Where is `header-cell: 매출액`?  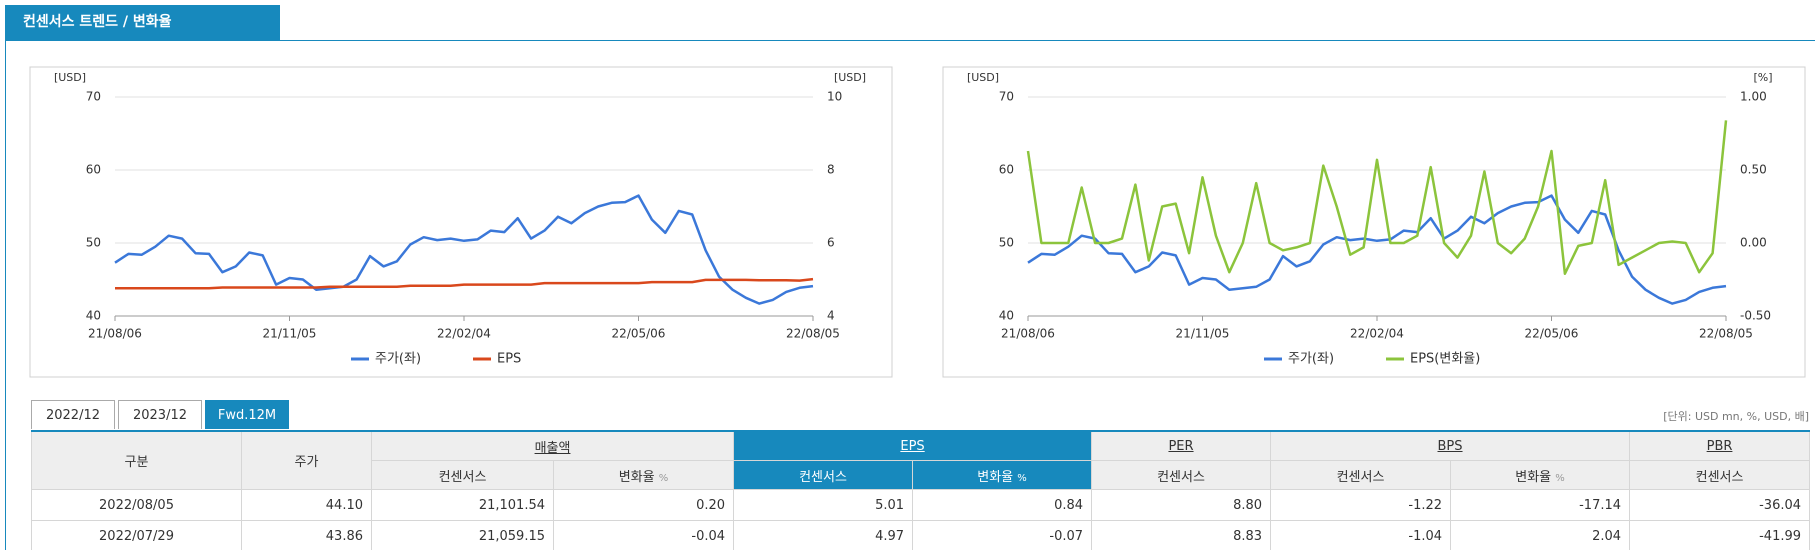
header-cell: 매출액 is located at coordinates (552, 445).